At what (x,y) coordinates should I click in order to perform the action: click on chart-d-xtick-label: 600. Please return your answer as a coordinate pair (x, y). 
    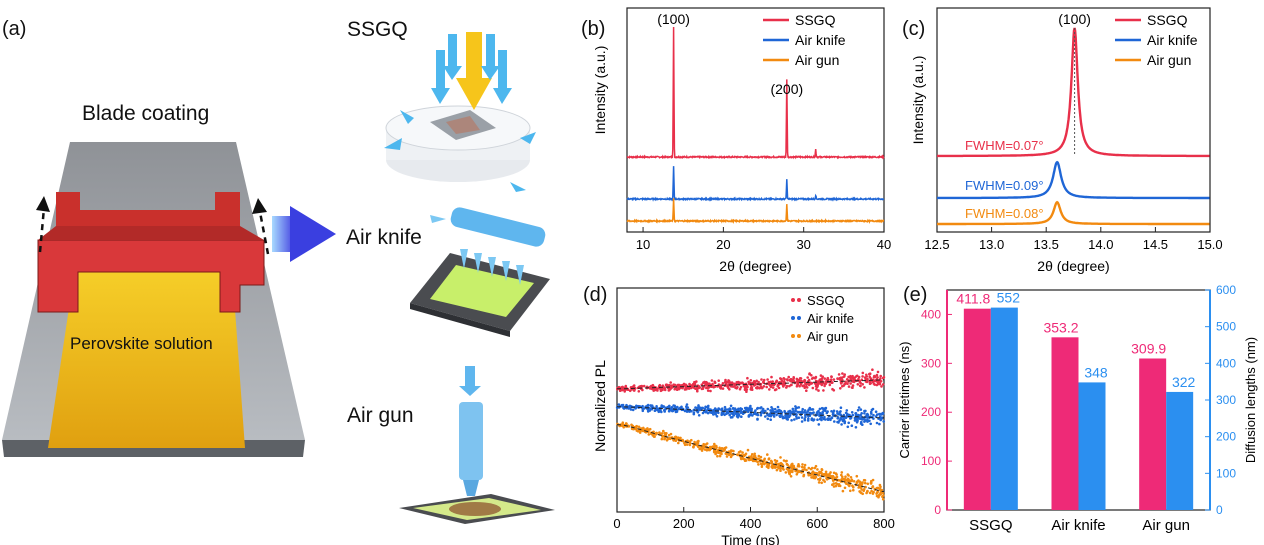
    Looking at the image, I should click on (817, 523).